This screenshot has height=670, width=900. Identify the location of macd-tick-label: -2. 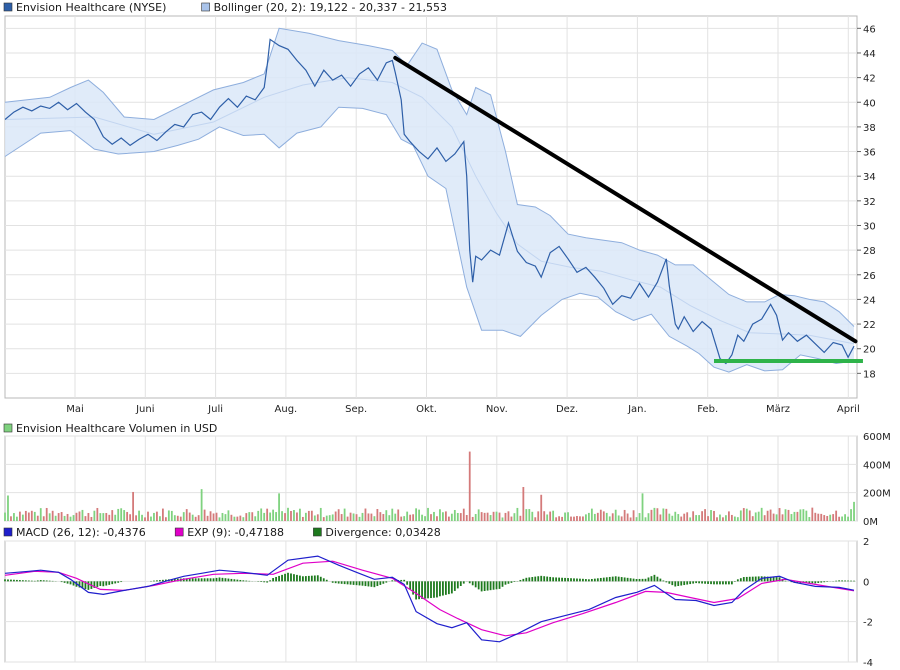
(868, 623).